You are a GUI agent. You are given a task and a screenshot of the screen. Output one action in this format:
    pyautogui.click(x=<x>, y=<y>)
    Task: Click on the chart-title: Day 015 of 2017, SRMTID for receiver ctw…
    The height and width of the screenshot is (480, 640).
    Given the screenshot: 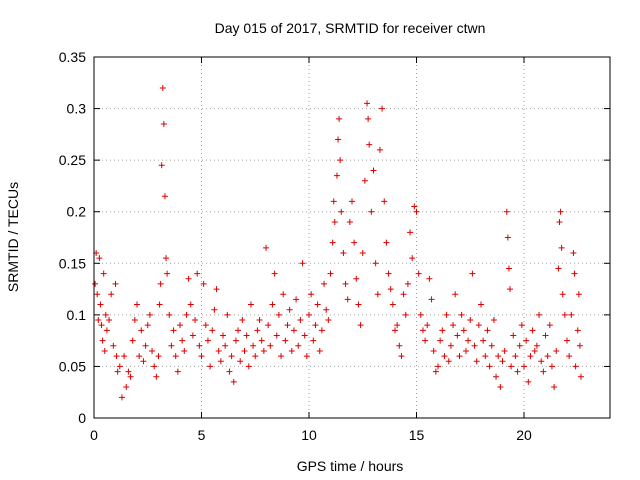 What is the action you would take?
    pyautogui.click(x=350, y=28)
    